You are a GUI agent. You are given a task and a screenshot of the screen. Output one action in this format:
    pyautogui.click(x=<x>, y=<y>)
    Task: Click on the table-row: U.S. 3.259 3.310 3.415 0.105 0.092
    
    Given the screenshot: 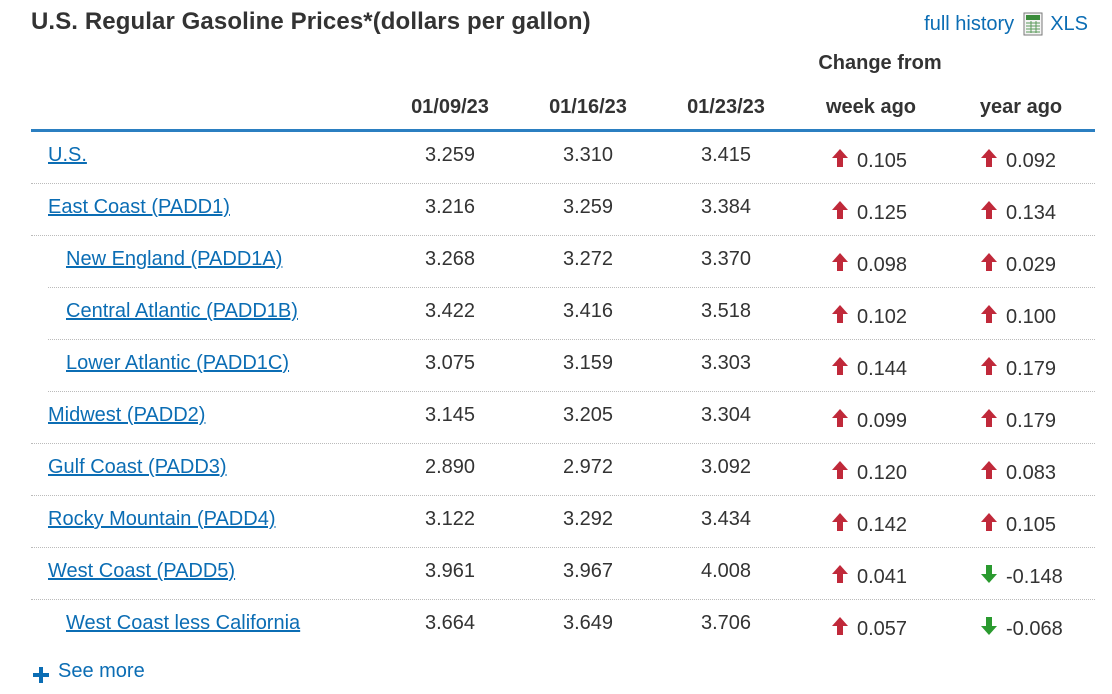 What is the action you would take?
    pyautogui.click(x=563, y=158)
    